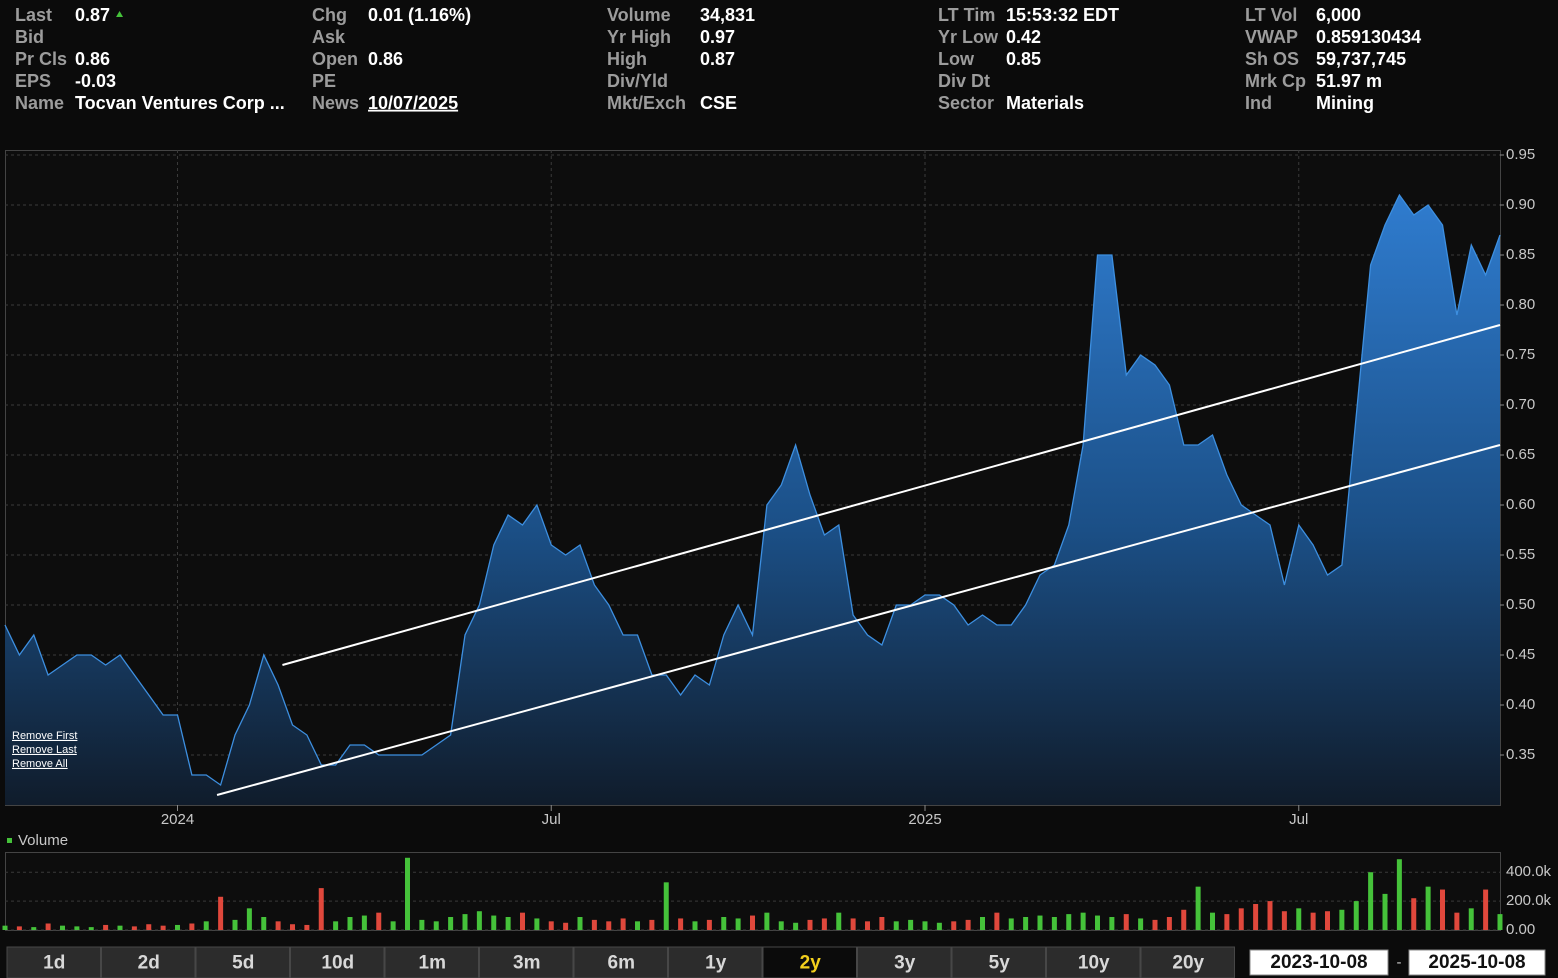 Image resolution: width=1558 pixels, height=978 pixels. Describe the element at coordinates (1045, 103) in the screenshot. I see `field-value: Materials` at that location.